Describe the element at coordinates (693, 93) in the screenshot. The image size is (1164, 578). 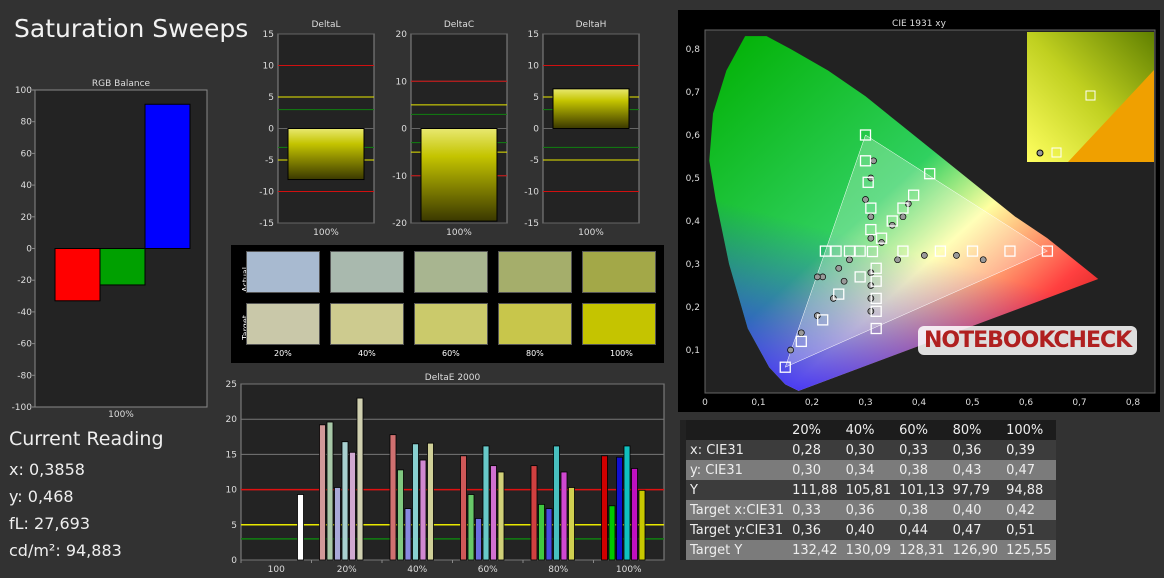
I see `y-tick-label: 0,7` at that location.